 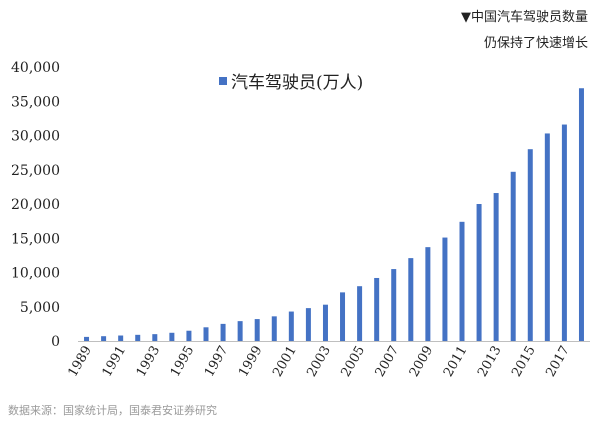 I want to click on legend-swatch, so click(x=223, y=81).